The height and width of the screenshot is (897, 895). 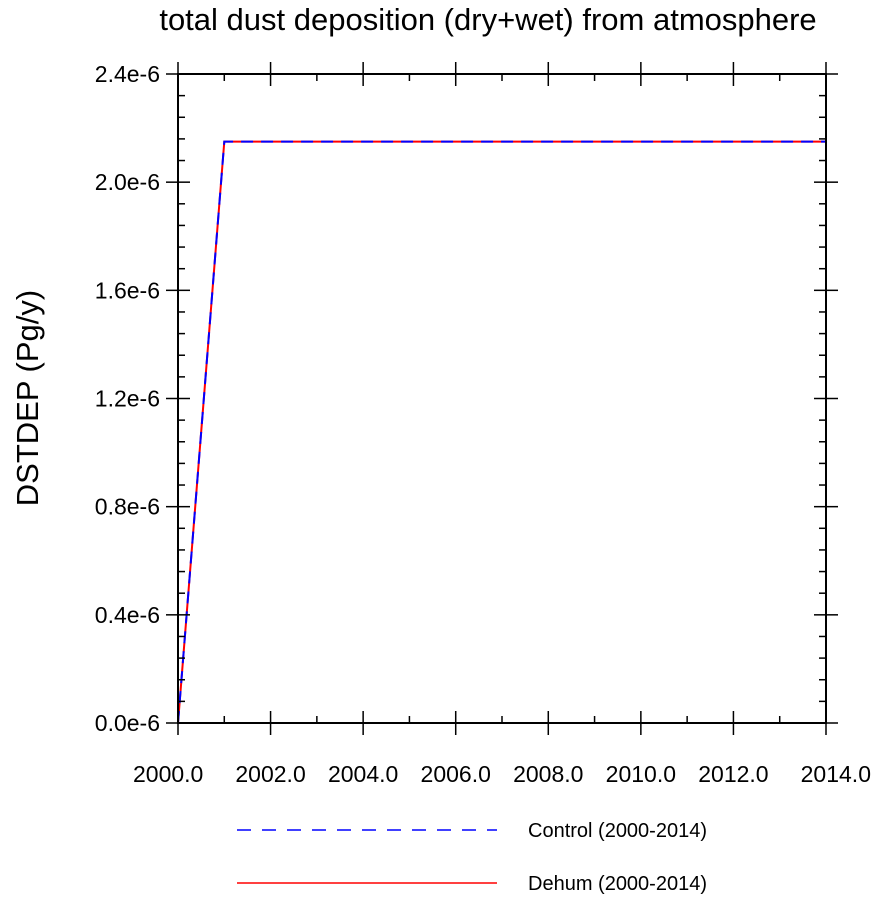 What do you see at coordinates (168, 774) in the screenshot?
I see `x-tick-label: 2000.0` at bounding box center [168, 774].